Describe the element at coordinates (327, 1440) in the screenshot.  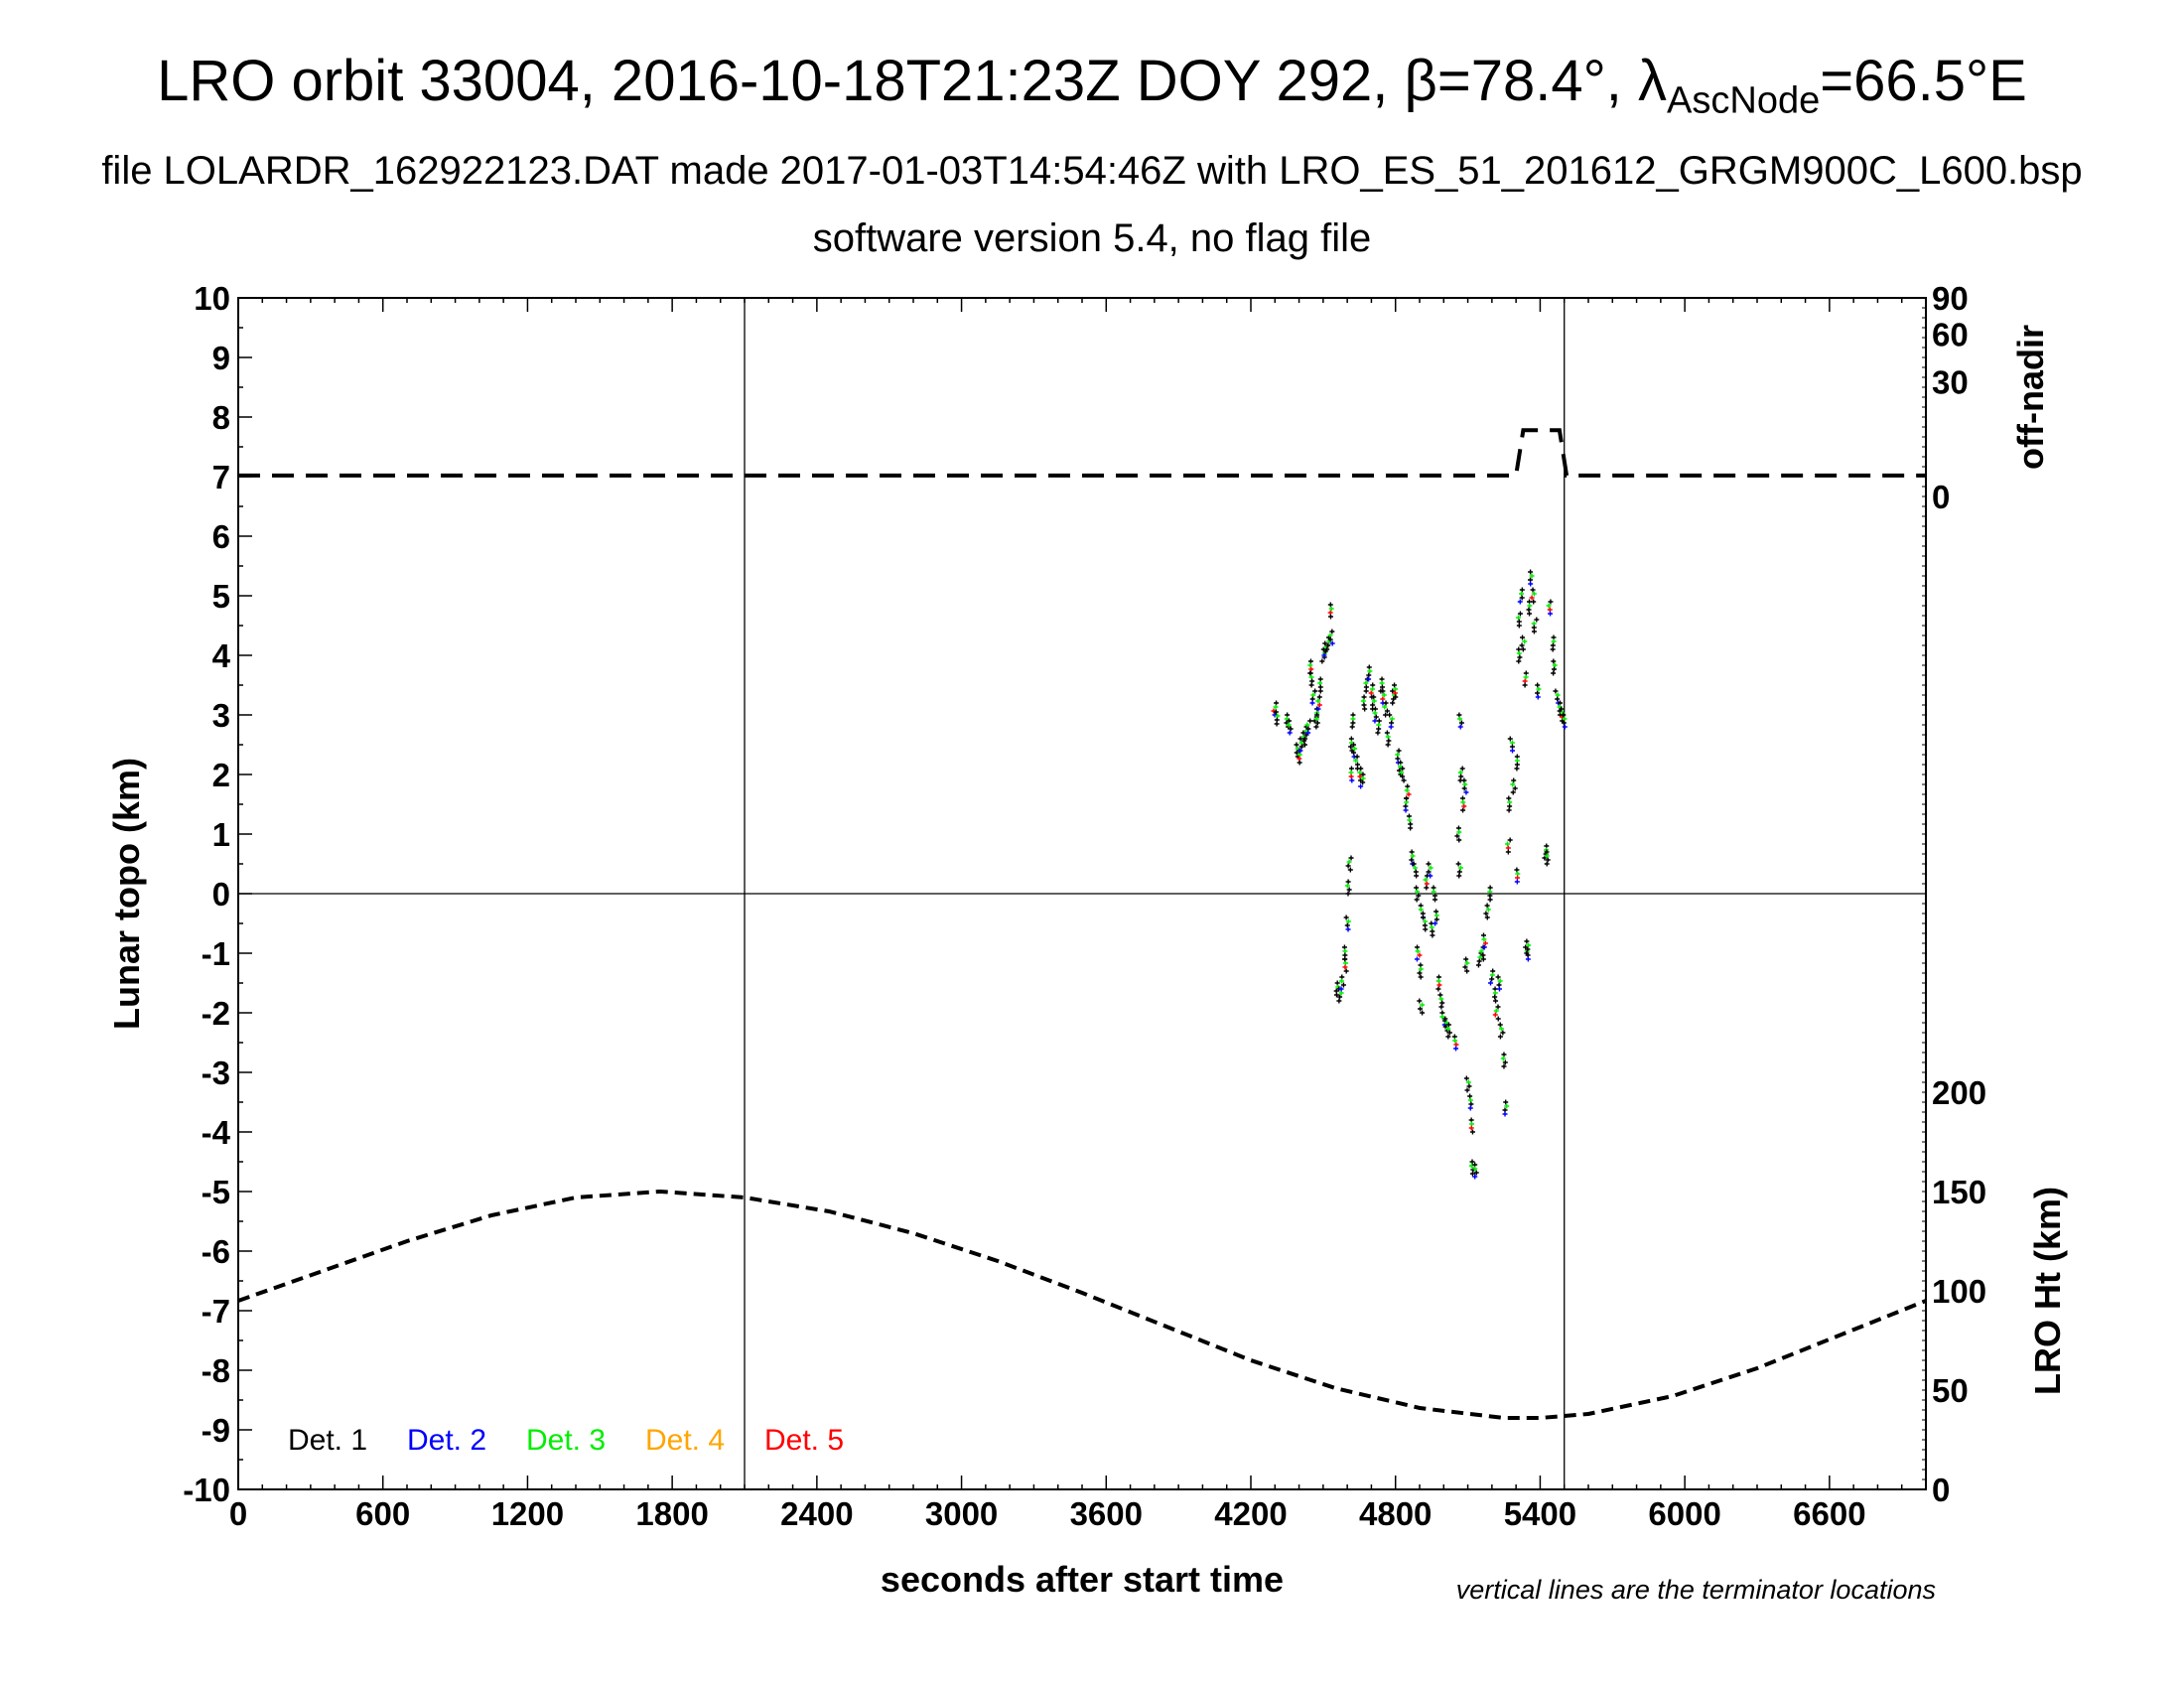
I see `legend-entry: Det. 1` at that location.